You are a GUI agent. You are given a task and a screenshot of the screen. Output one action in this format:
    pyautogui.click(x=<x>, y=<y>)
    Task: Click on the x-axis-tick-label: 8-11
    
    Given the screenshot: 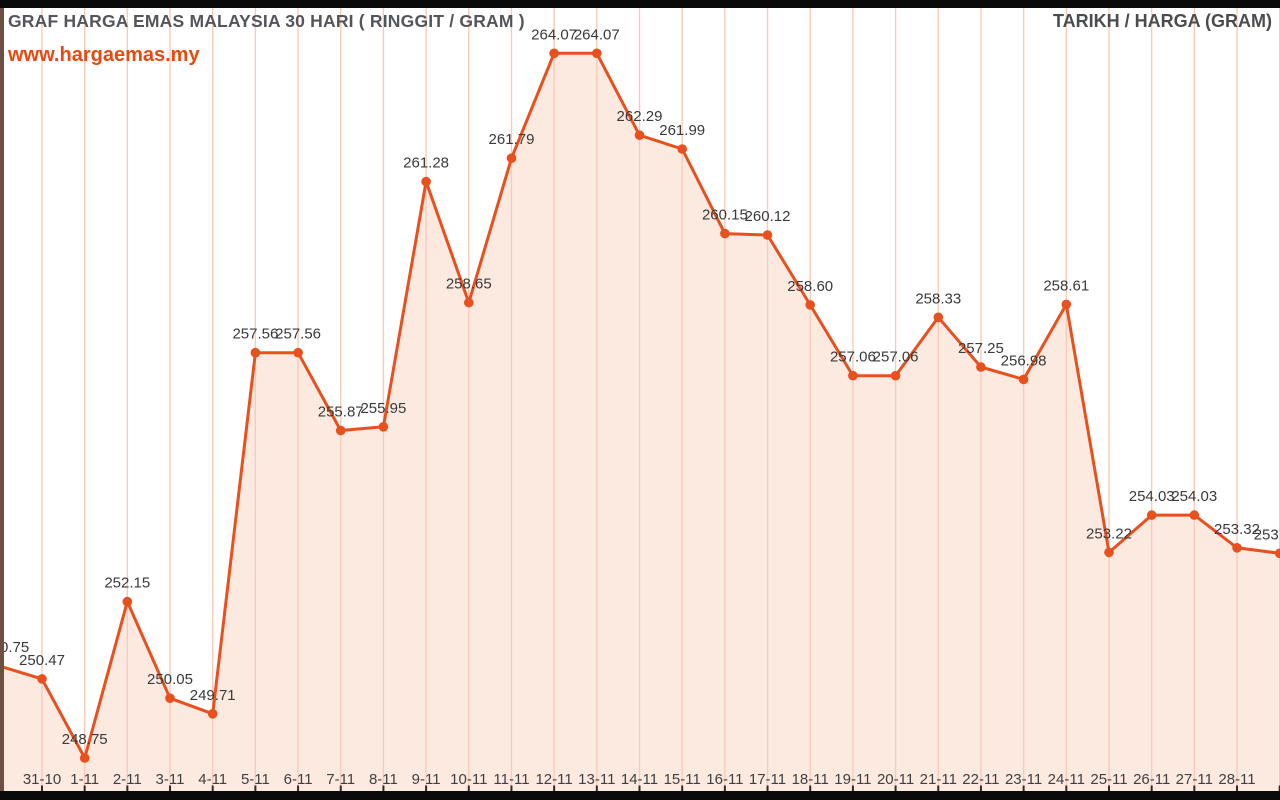 What is the action you would take?
    pyautogui.click(x=383, y=779)
    